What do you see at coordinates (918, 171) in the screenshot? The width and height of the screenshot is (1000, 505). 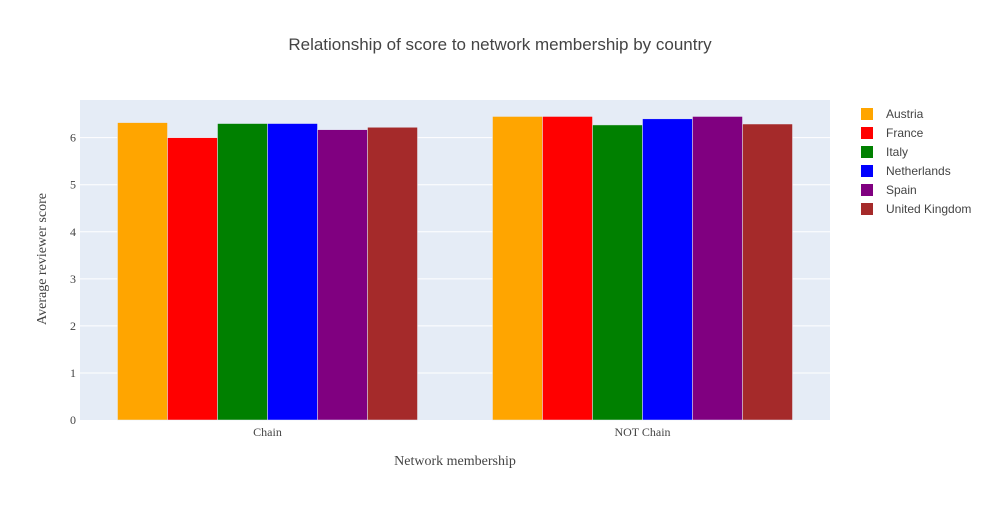 I see `legend-label: Netherlands` at bounding box center [918, 171].